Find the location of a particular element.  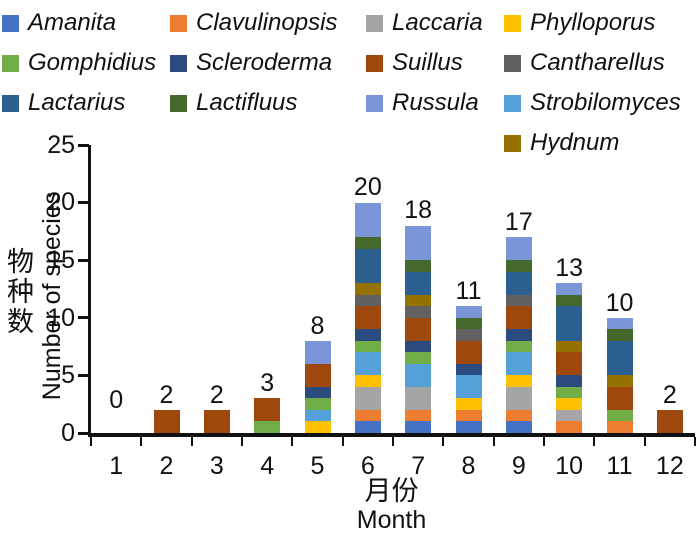

bar-segment-lactarius-m6 is located at coordinates (367, 266).